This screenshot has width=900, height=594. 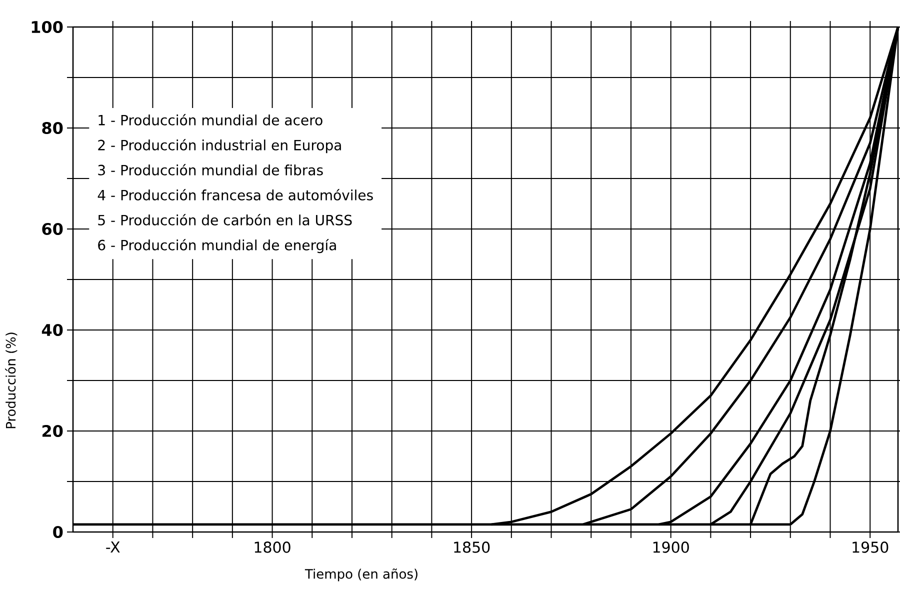 What do you see at coordinates (113, 547) in the screenshot?
I see `x-tick-label: -X` at bounding box center [113, 547].